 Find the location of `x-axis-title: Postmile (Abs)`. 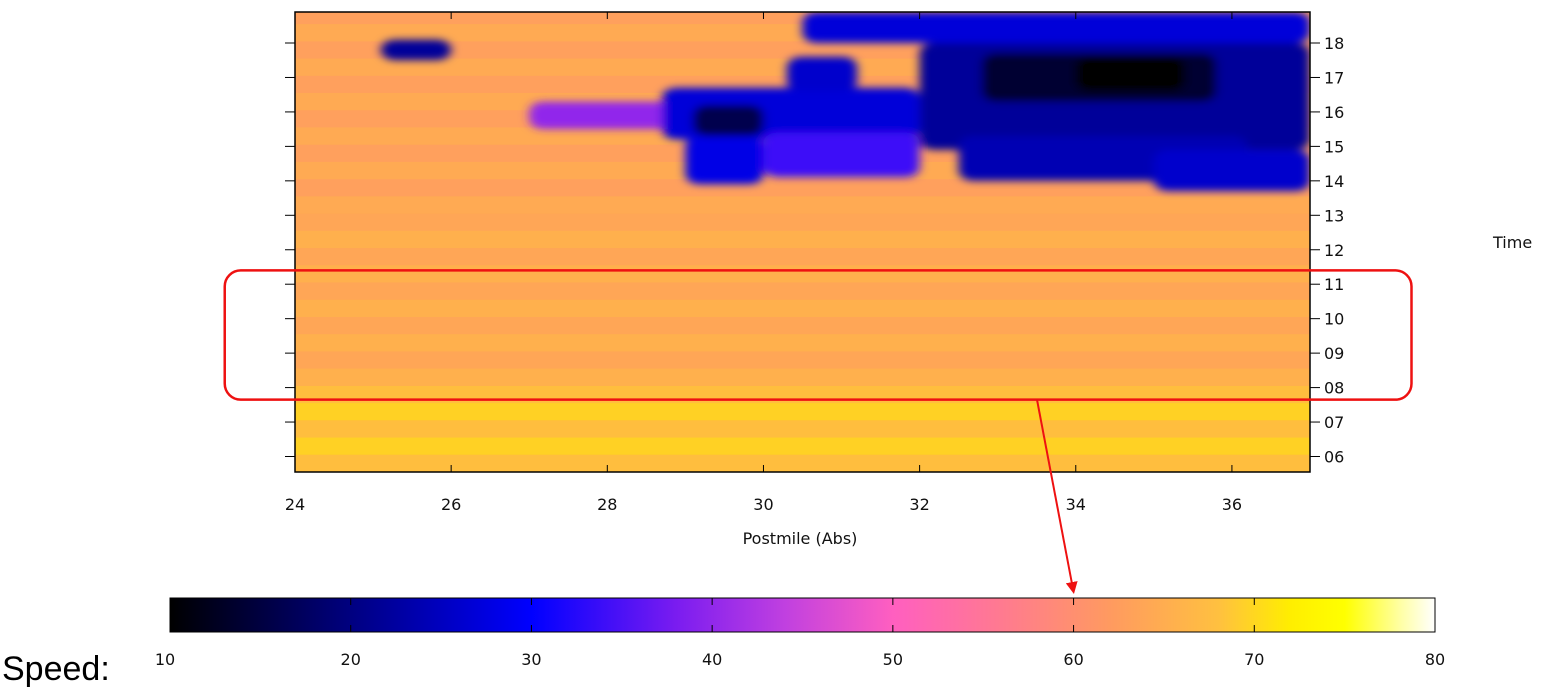

x-axis-title: Postmile (Abs) is located at coordinates (800, 538).